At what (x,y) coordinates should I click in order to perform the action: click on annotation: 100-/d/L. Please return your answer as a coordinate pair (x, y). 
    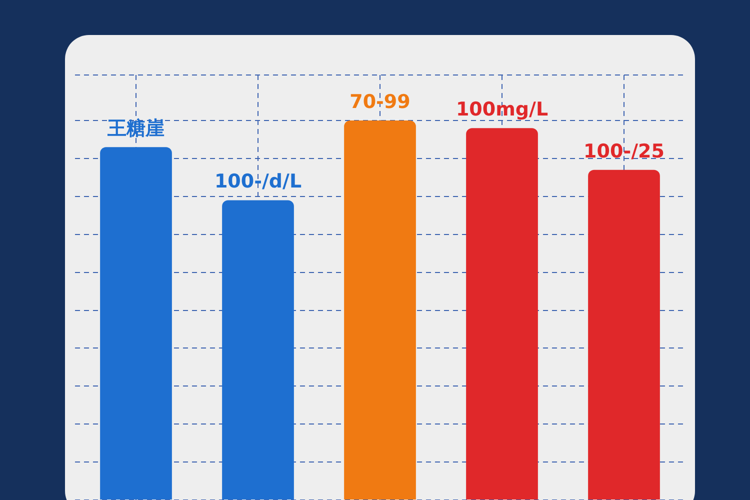
    Looking at the image, I should click on (258, 181).